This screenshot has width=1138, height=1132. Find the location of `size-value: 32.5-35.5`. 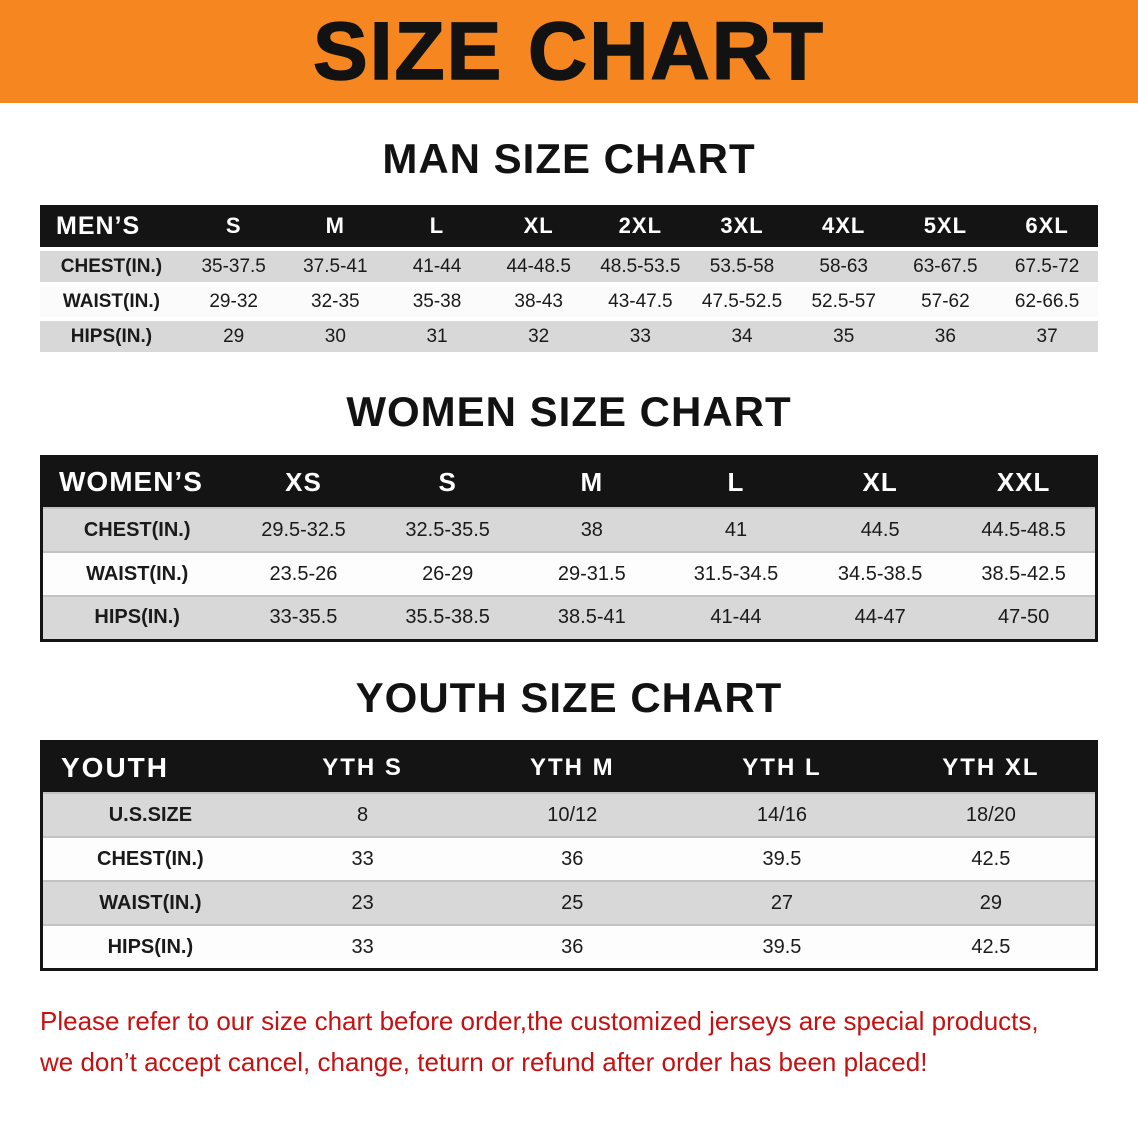

size-value: 32.5-35.5 is located at coordinates (447, 529).